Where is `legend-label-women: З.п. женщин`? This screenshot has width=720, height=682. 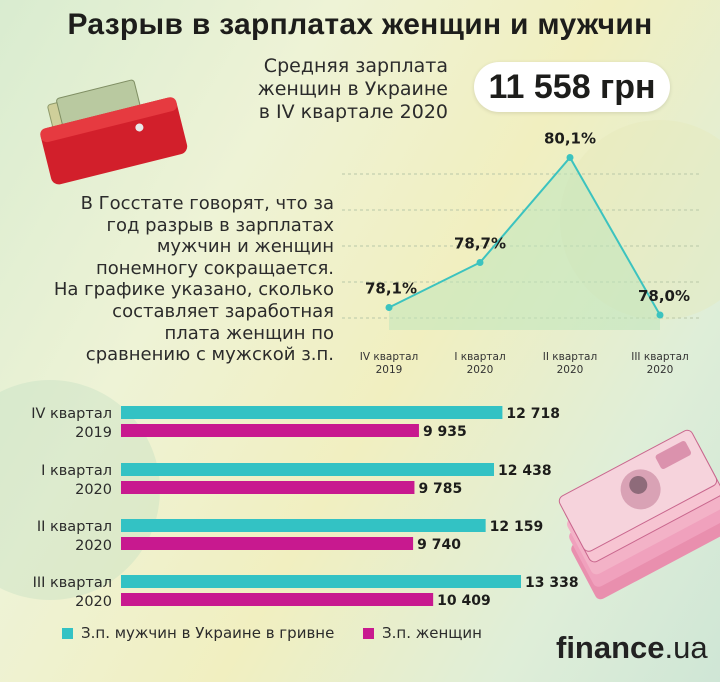 legend-label-women: З.п. женщин is located at coordinates (432, 633).